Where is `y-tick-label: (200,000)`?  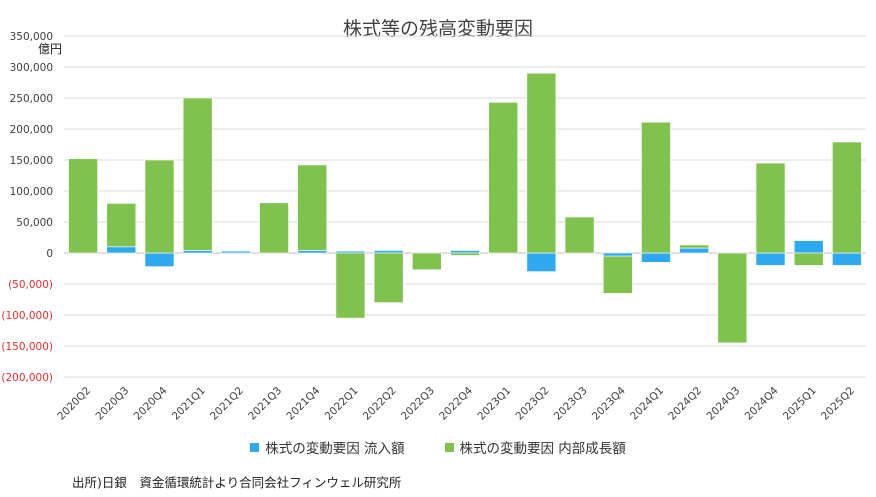
y-tick-label: (200,000) is located at coordinates (27, 378).